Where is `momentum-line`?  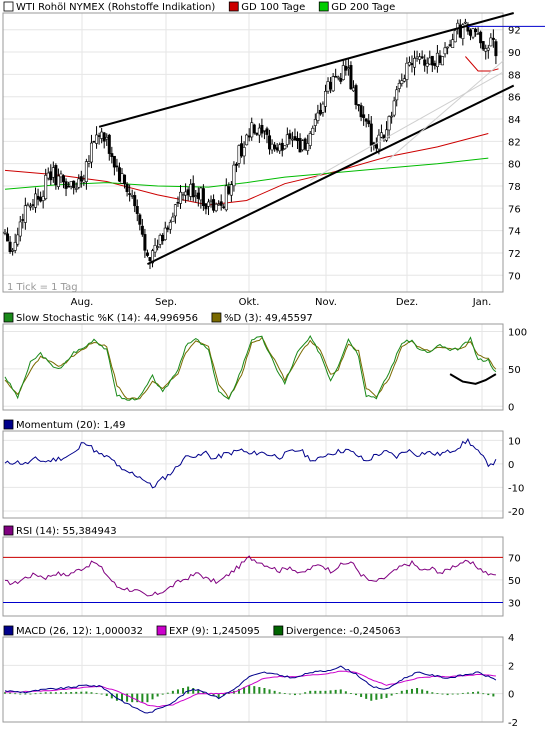 momentum-line is located at coordinates (250, 463).